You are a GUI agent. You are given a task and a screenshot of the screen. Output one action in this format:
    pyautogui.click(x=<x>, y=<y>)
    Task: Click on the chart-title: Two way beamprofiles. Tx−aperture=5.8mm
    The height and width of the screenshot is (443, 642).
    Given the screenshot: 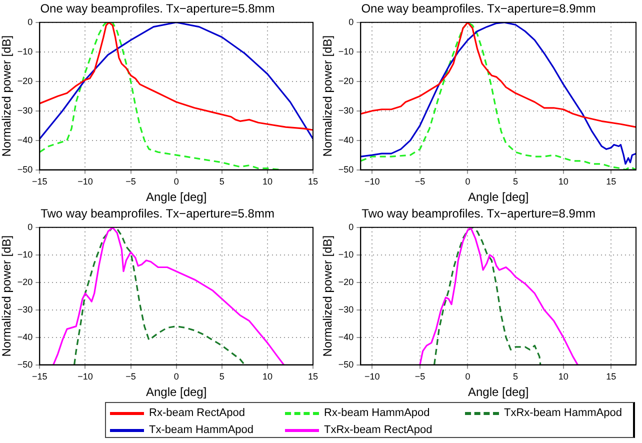 What is the action you would take?
    pyautogui.click(x=157, y=213)
    